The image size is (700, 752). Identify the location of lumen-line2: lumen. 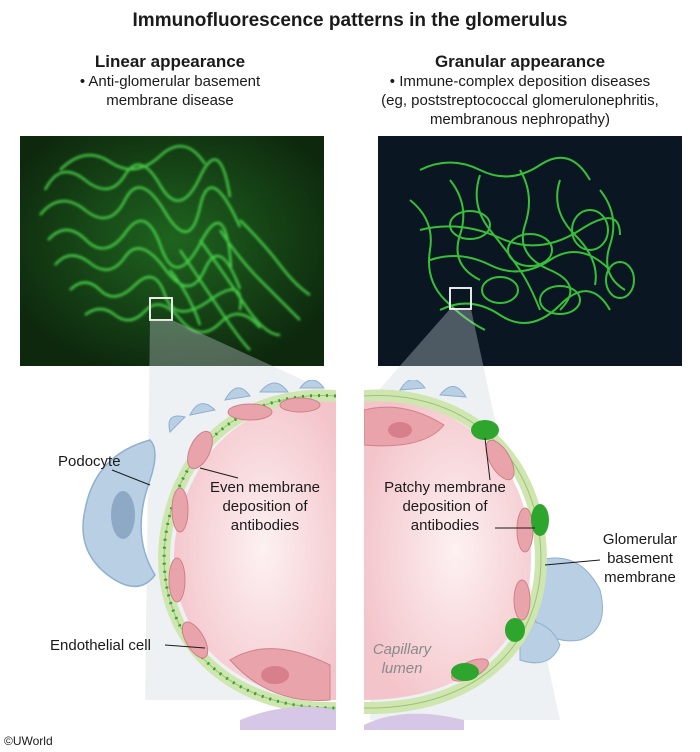
(402, 668).